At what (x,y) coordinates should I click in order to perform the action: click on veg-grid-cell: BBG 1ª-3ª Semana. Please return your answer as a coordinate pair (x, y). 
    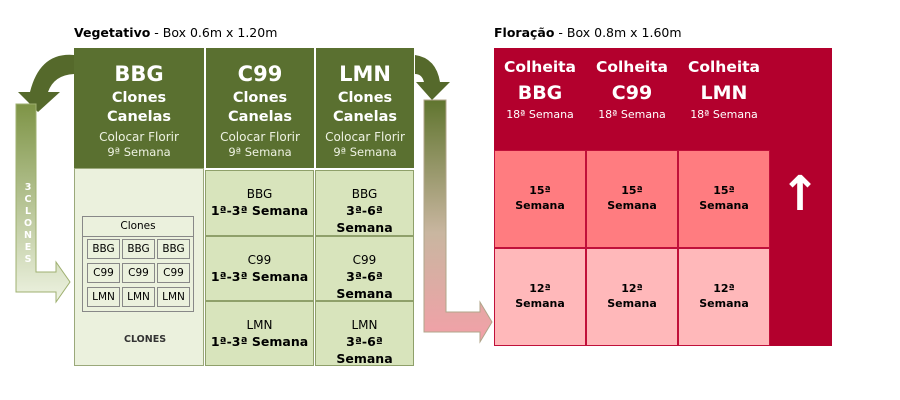
    Looking at the image, I should click on (259, 203).